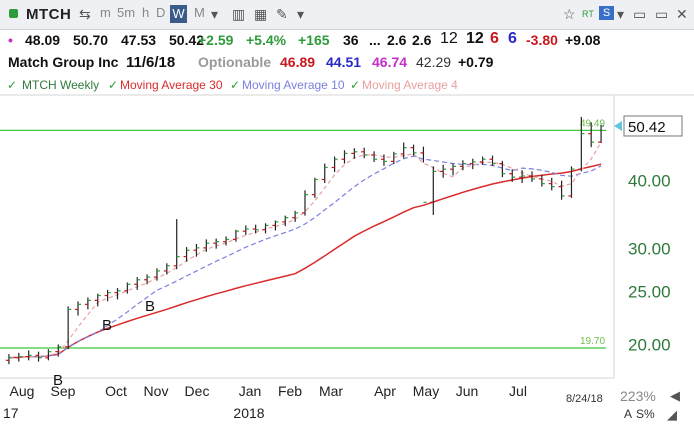 The height and width of the screenshot is (426, 694). Describe the element at coordinates (588, 14) in the screenshot. I see `realtime-label: RT` at that location.